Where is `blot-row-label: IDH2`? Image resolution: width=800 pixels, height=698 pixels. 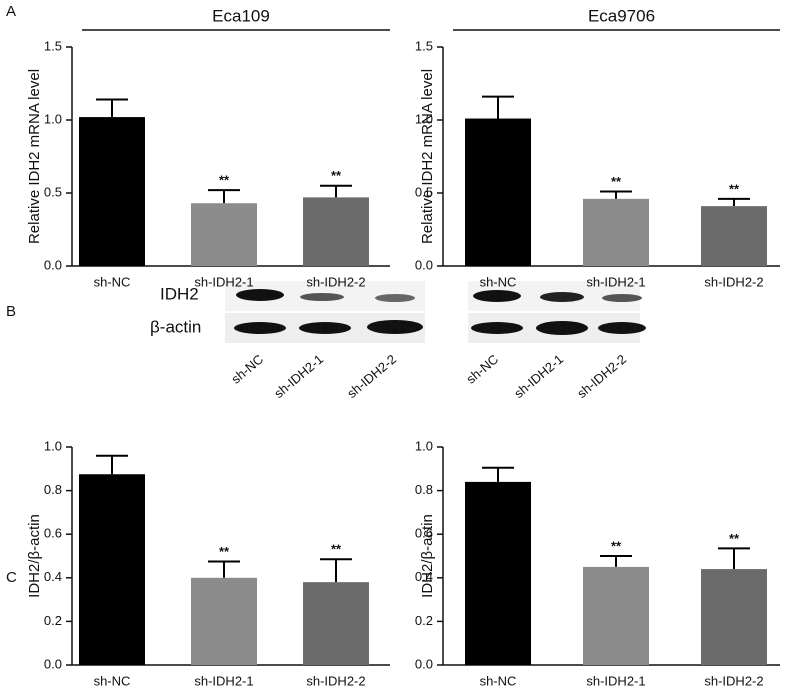 blot-row-label: IDH2 is located at coordinates (179, 293).